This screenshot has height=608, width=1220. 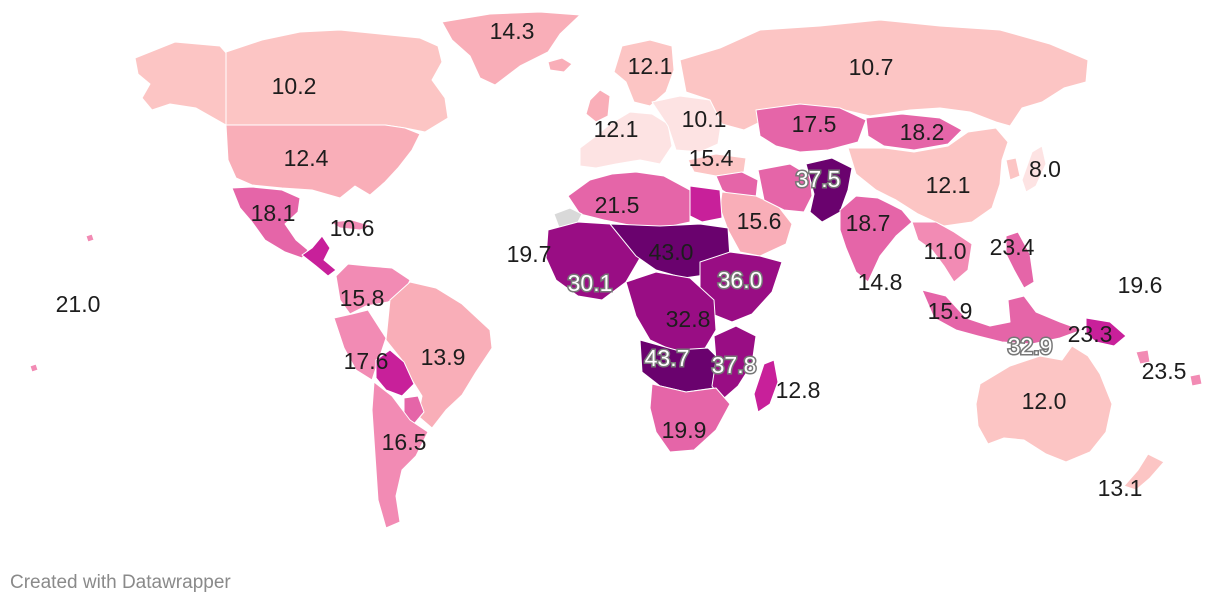 I want to click on region-mongolia, so click(x=914, y=132).